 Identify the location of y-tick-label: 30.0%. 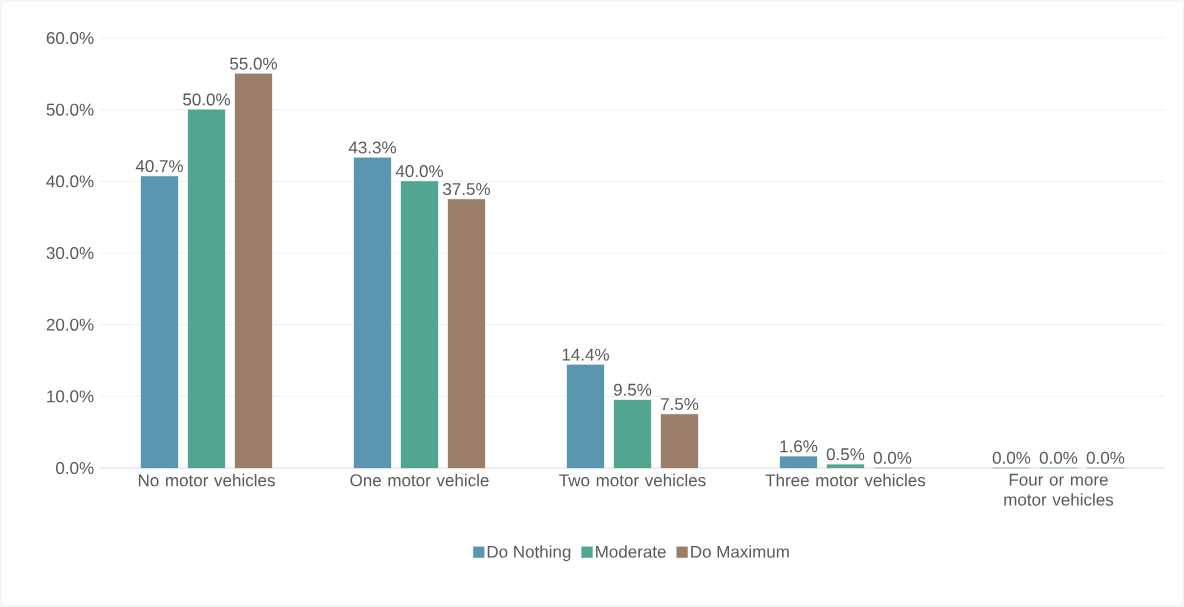
(70, 253).